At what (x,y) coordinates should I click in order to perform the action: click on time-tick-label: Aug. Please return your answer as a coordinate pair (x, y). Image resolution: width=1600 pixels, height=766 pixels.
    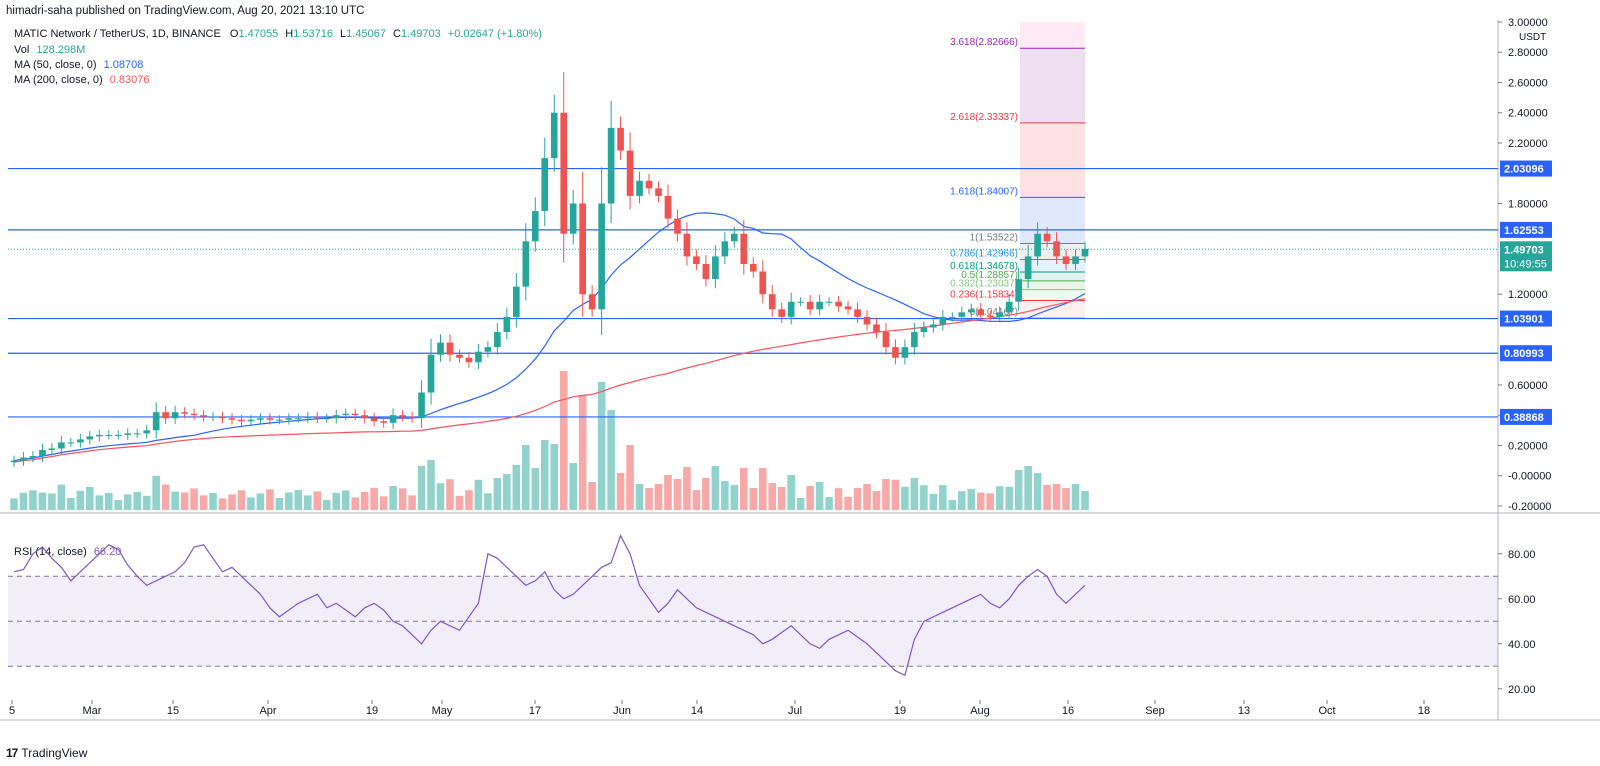
    Looking at the image, I should click on (980, 711).